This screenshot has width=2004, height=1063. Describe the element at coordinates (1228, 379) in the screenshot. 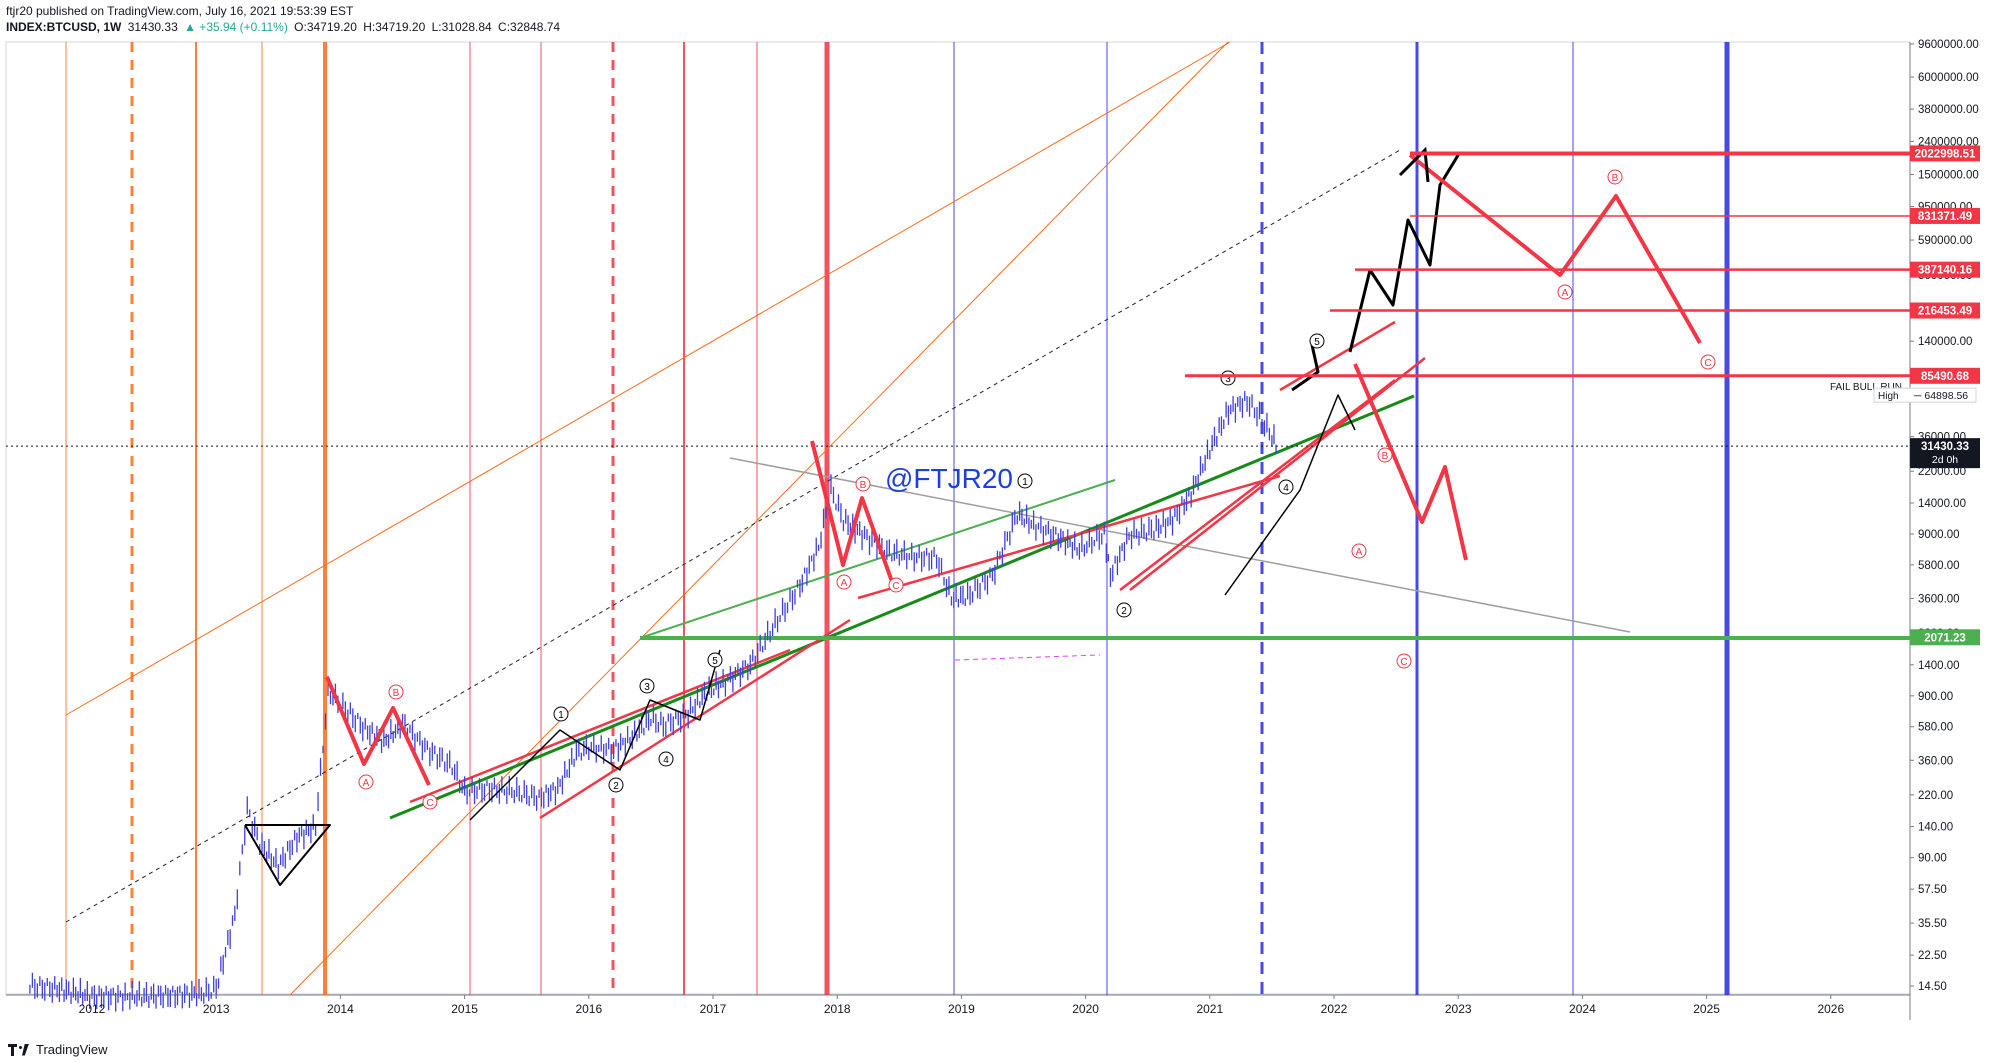

I see `wave-label-text: 3` at that location.